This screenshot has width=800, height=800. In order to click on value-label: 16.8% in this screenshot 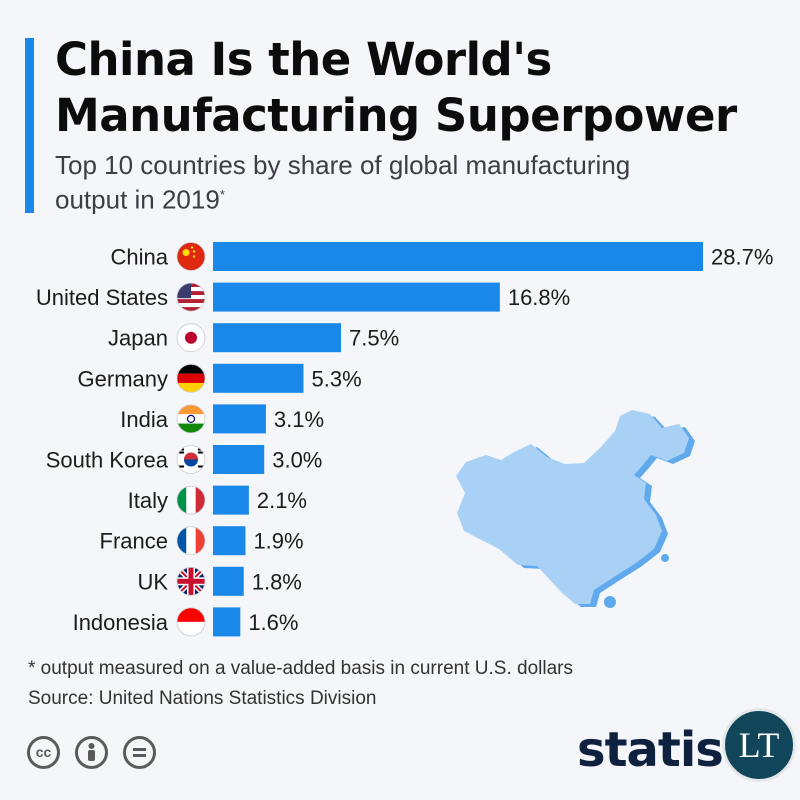, I will do `click(539, 297)`.